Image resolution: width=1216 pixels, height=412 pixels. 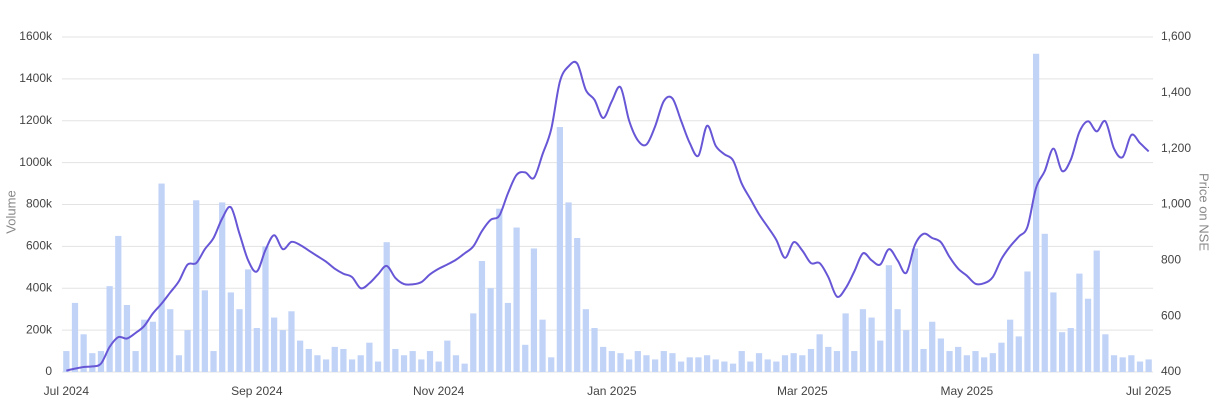 I want to click on x-tick-label: Sep 2024, so click(x=257, y=391).